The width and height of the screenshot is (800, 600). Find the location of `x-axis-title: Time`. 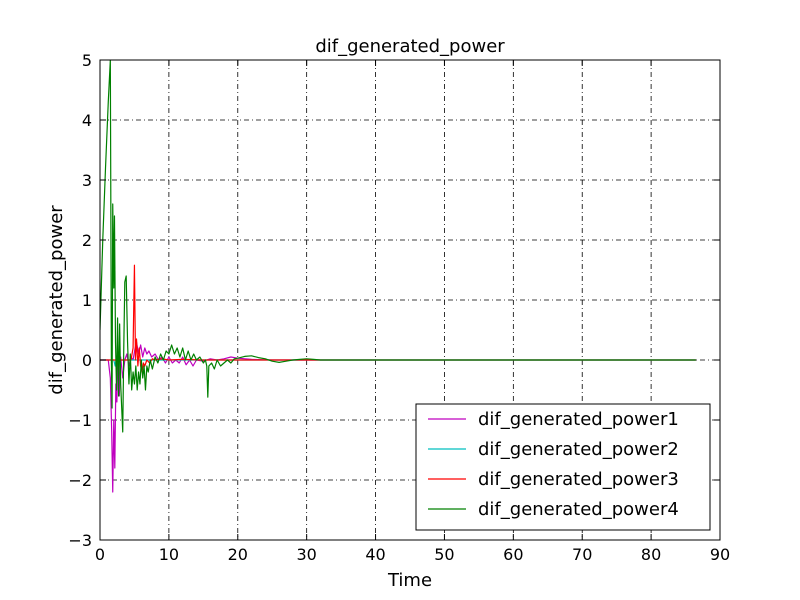

x-axis-title: Time is located at coordinates (409, 580).